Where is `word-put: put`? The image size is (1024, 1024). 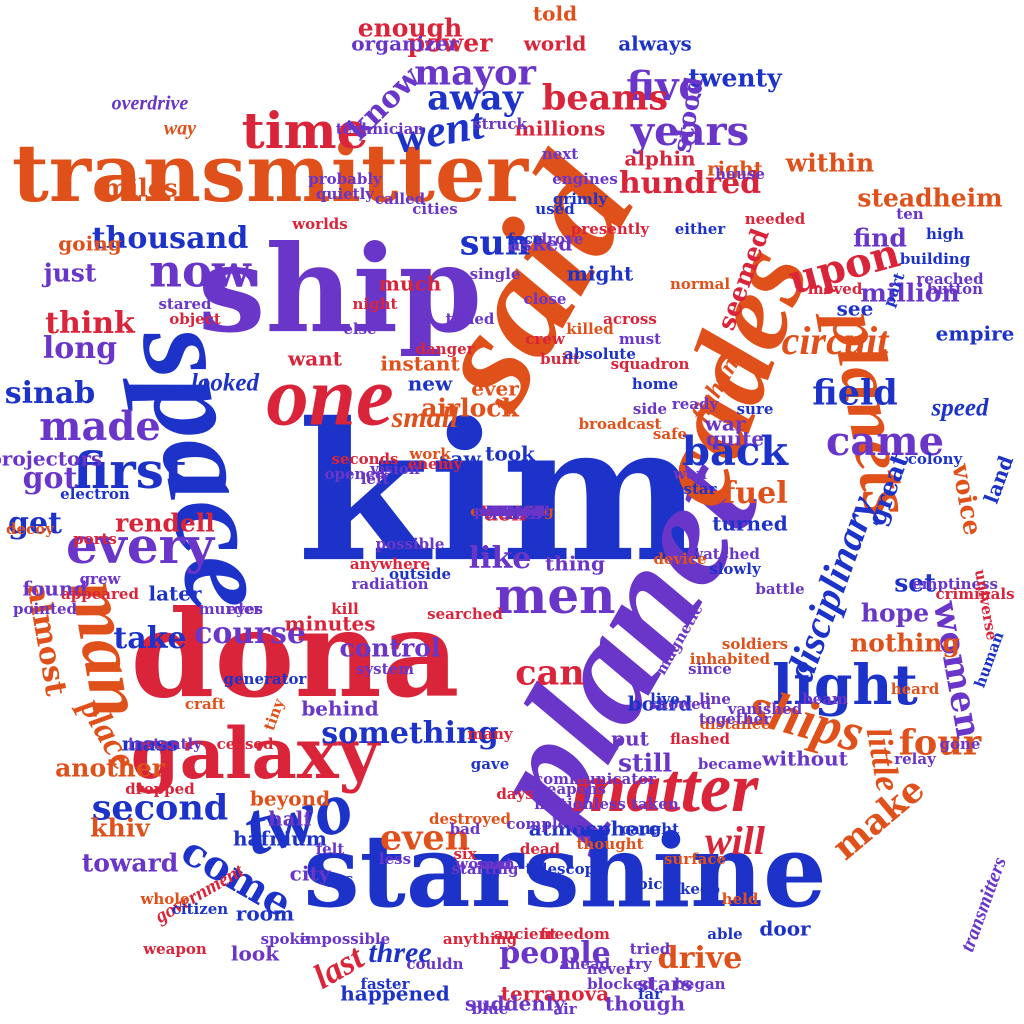 word-put: put is located at coordinates (630, 739).